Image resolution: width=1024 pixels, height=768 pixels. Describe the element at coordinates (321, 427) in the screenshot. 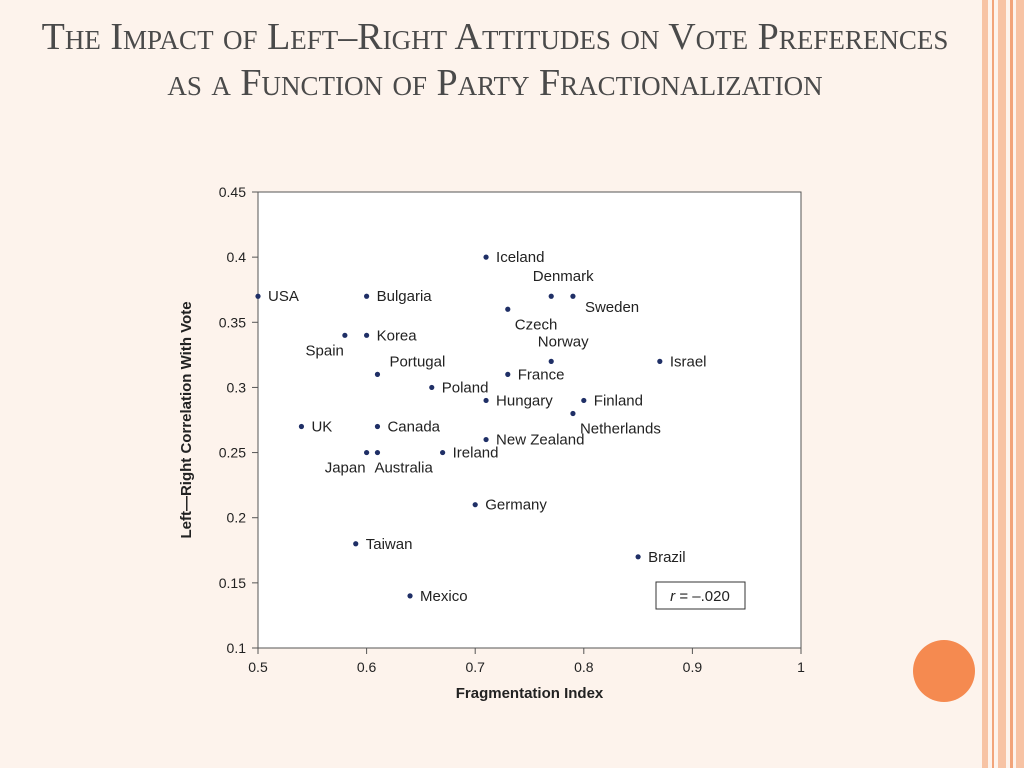

I see `point-label: UK` at that location.